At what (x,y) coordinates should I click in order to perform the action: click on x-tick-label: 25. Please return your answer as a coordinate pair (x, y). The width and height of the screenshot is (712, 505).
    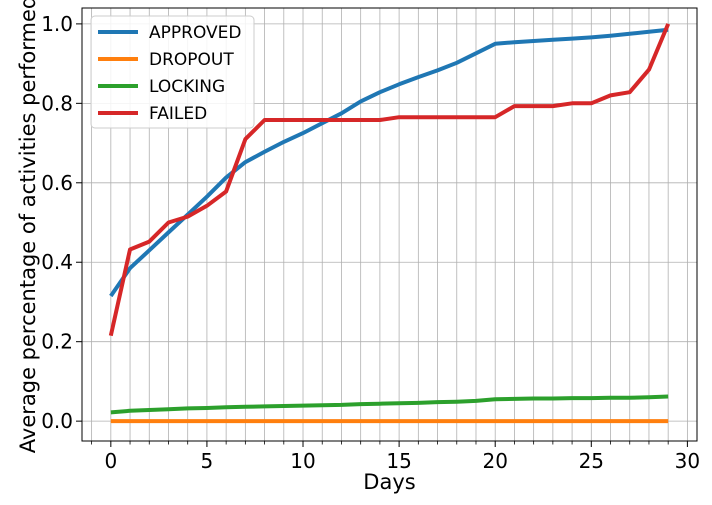
    Looking at the image, I should click on (591, 461).